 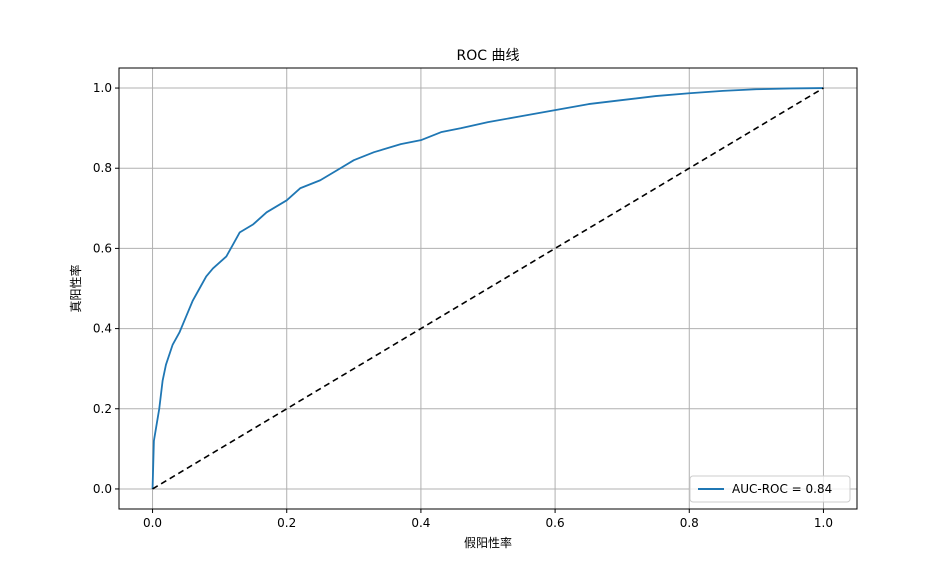 What do you see at coordinates (102, 88) in the screenshot?
I see `y-tick-label: 1.0` at bounding box center [102, 88].